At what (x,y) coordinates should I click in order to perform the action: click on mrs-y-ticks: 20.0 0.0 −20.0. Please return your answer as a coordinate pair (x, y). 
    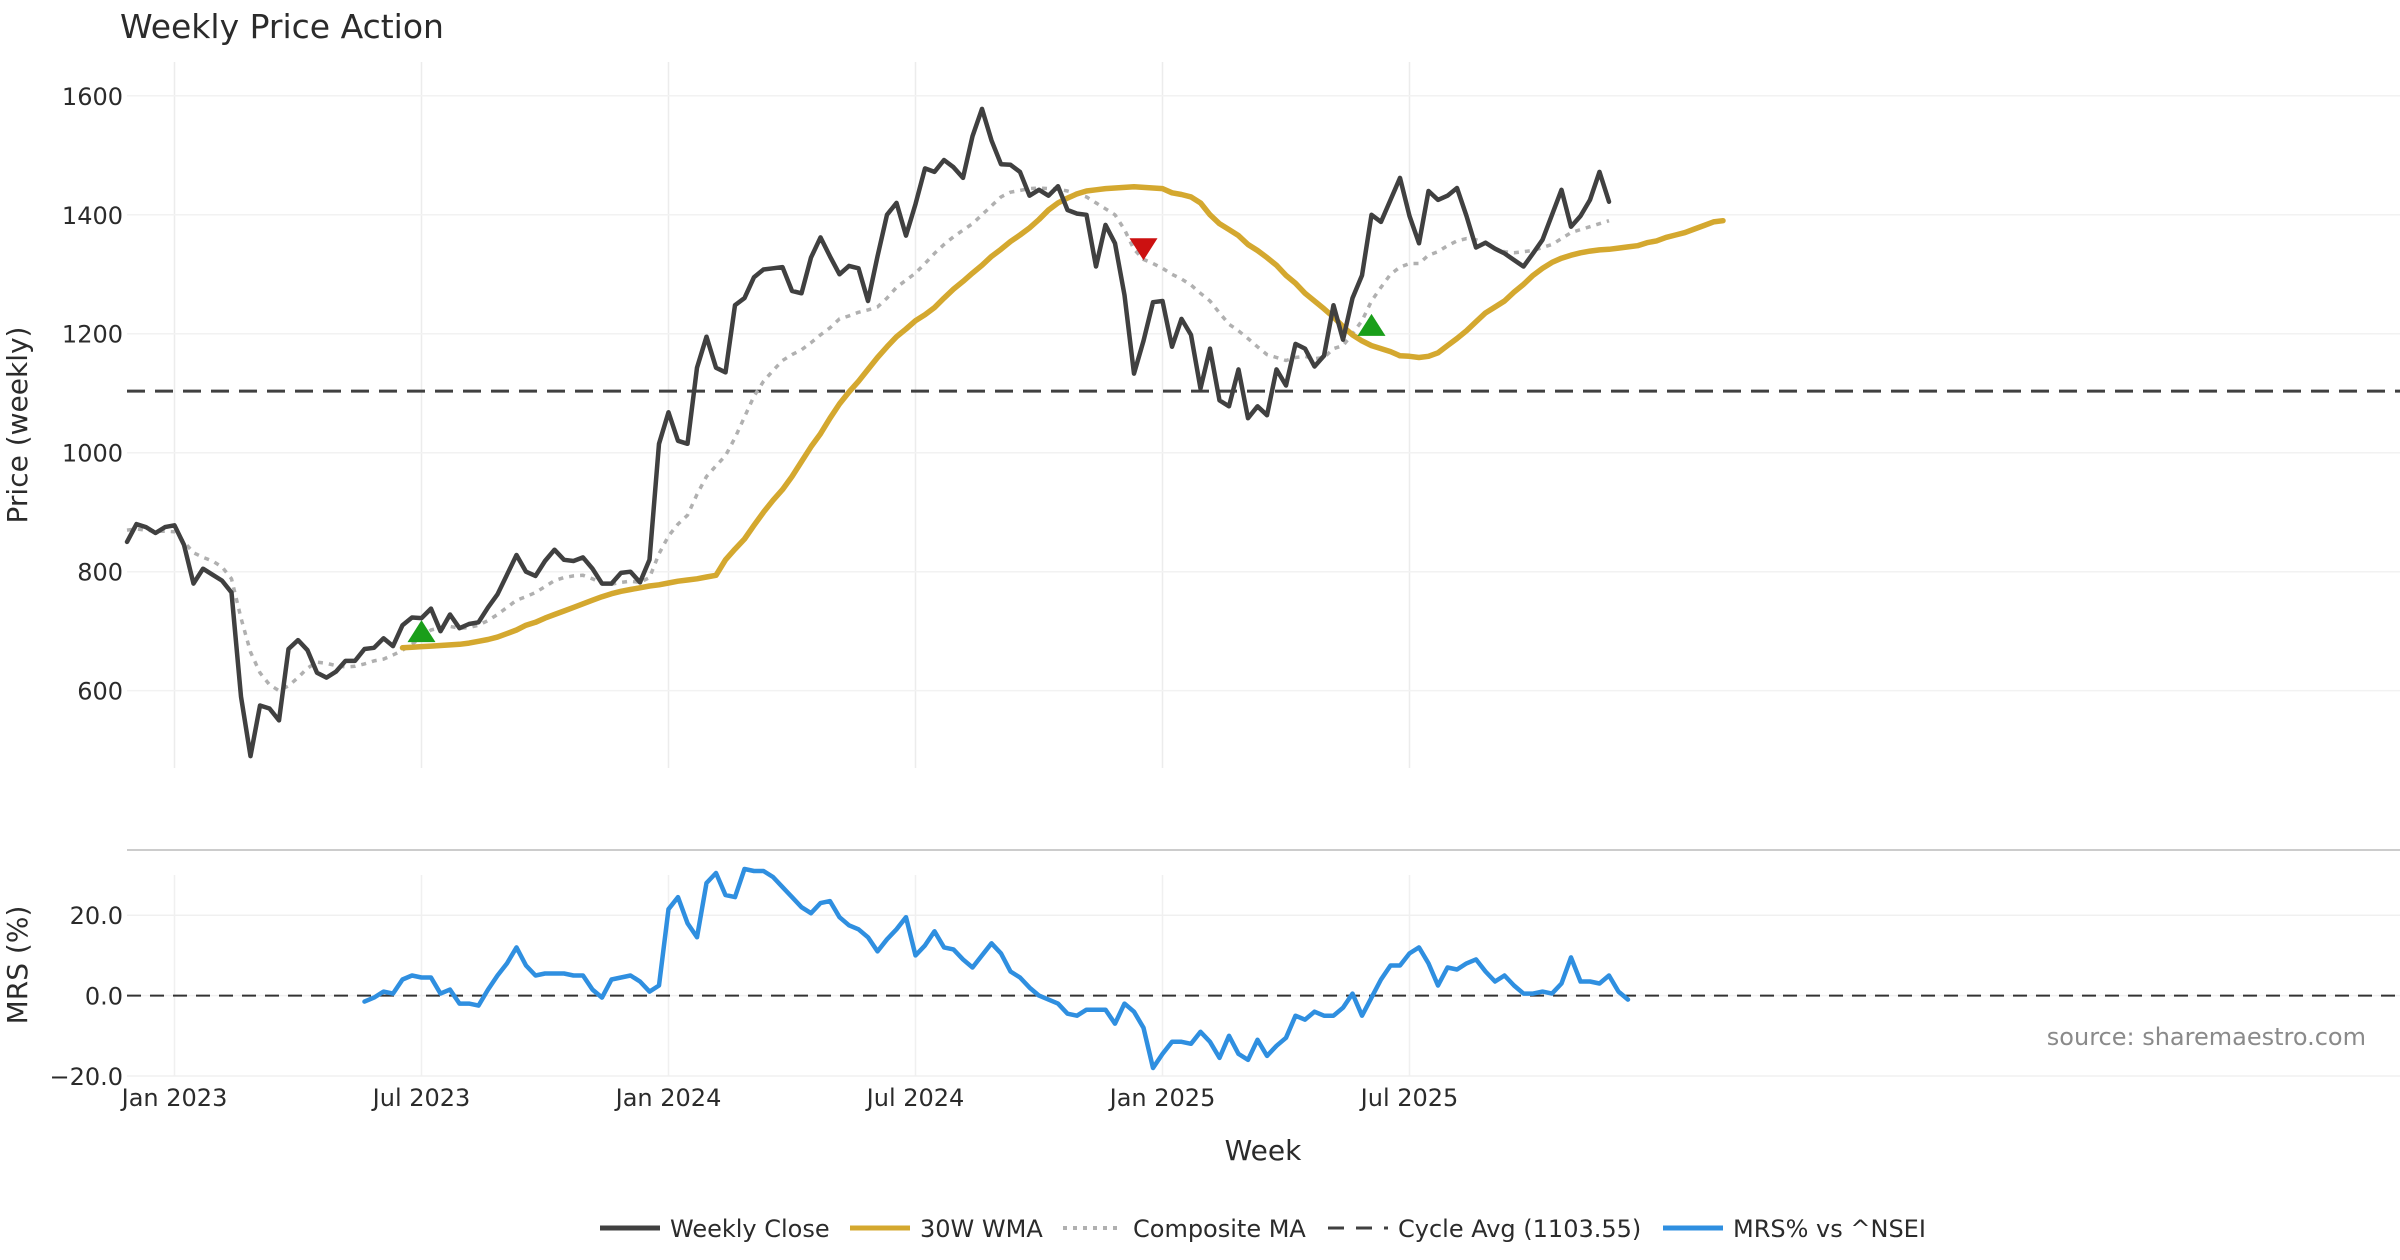
    Looking at the image, I should click on (86, 996).